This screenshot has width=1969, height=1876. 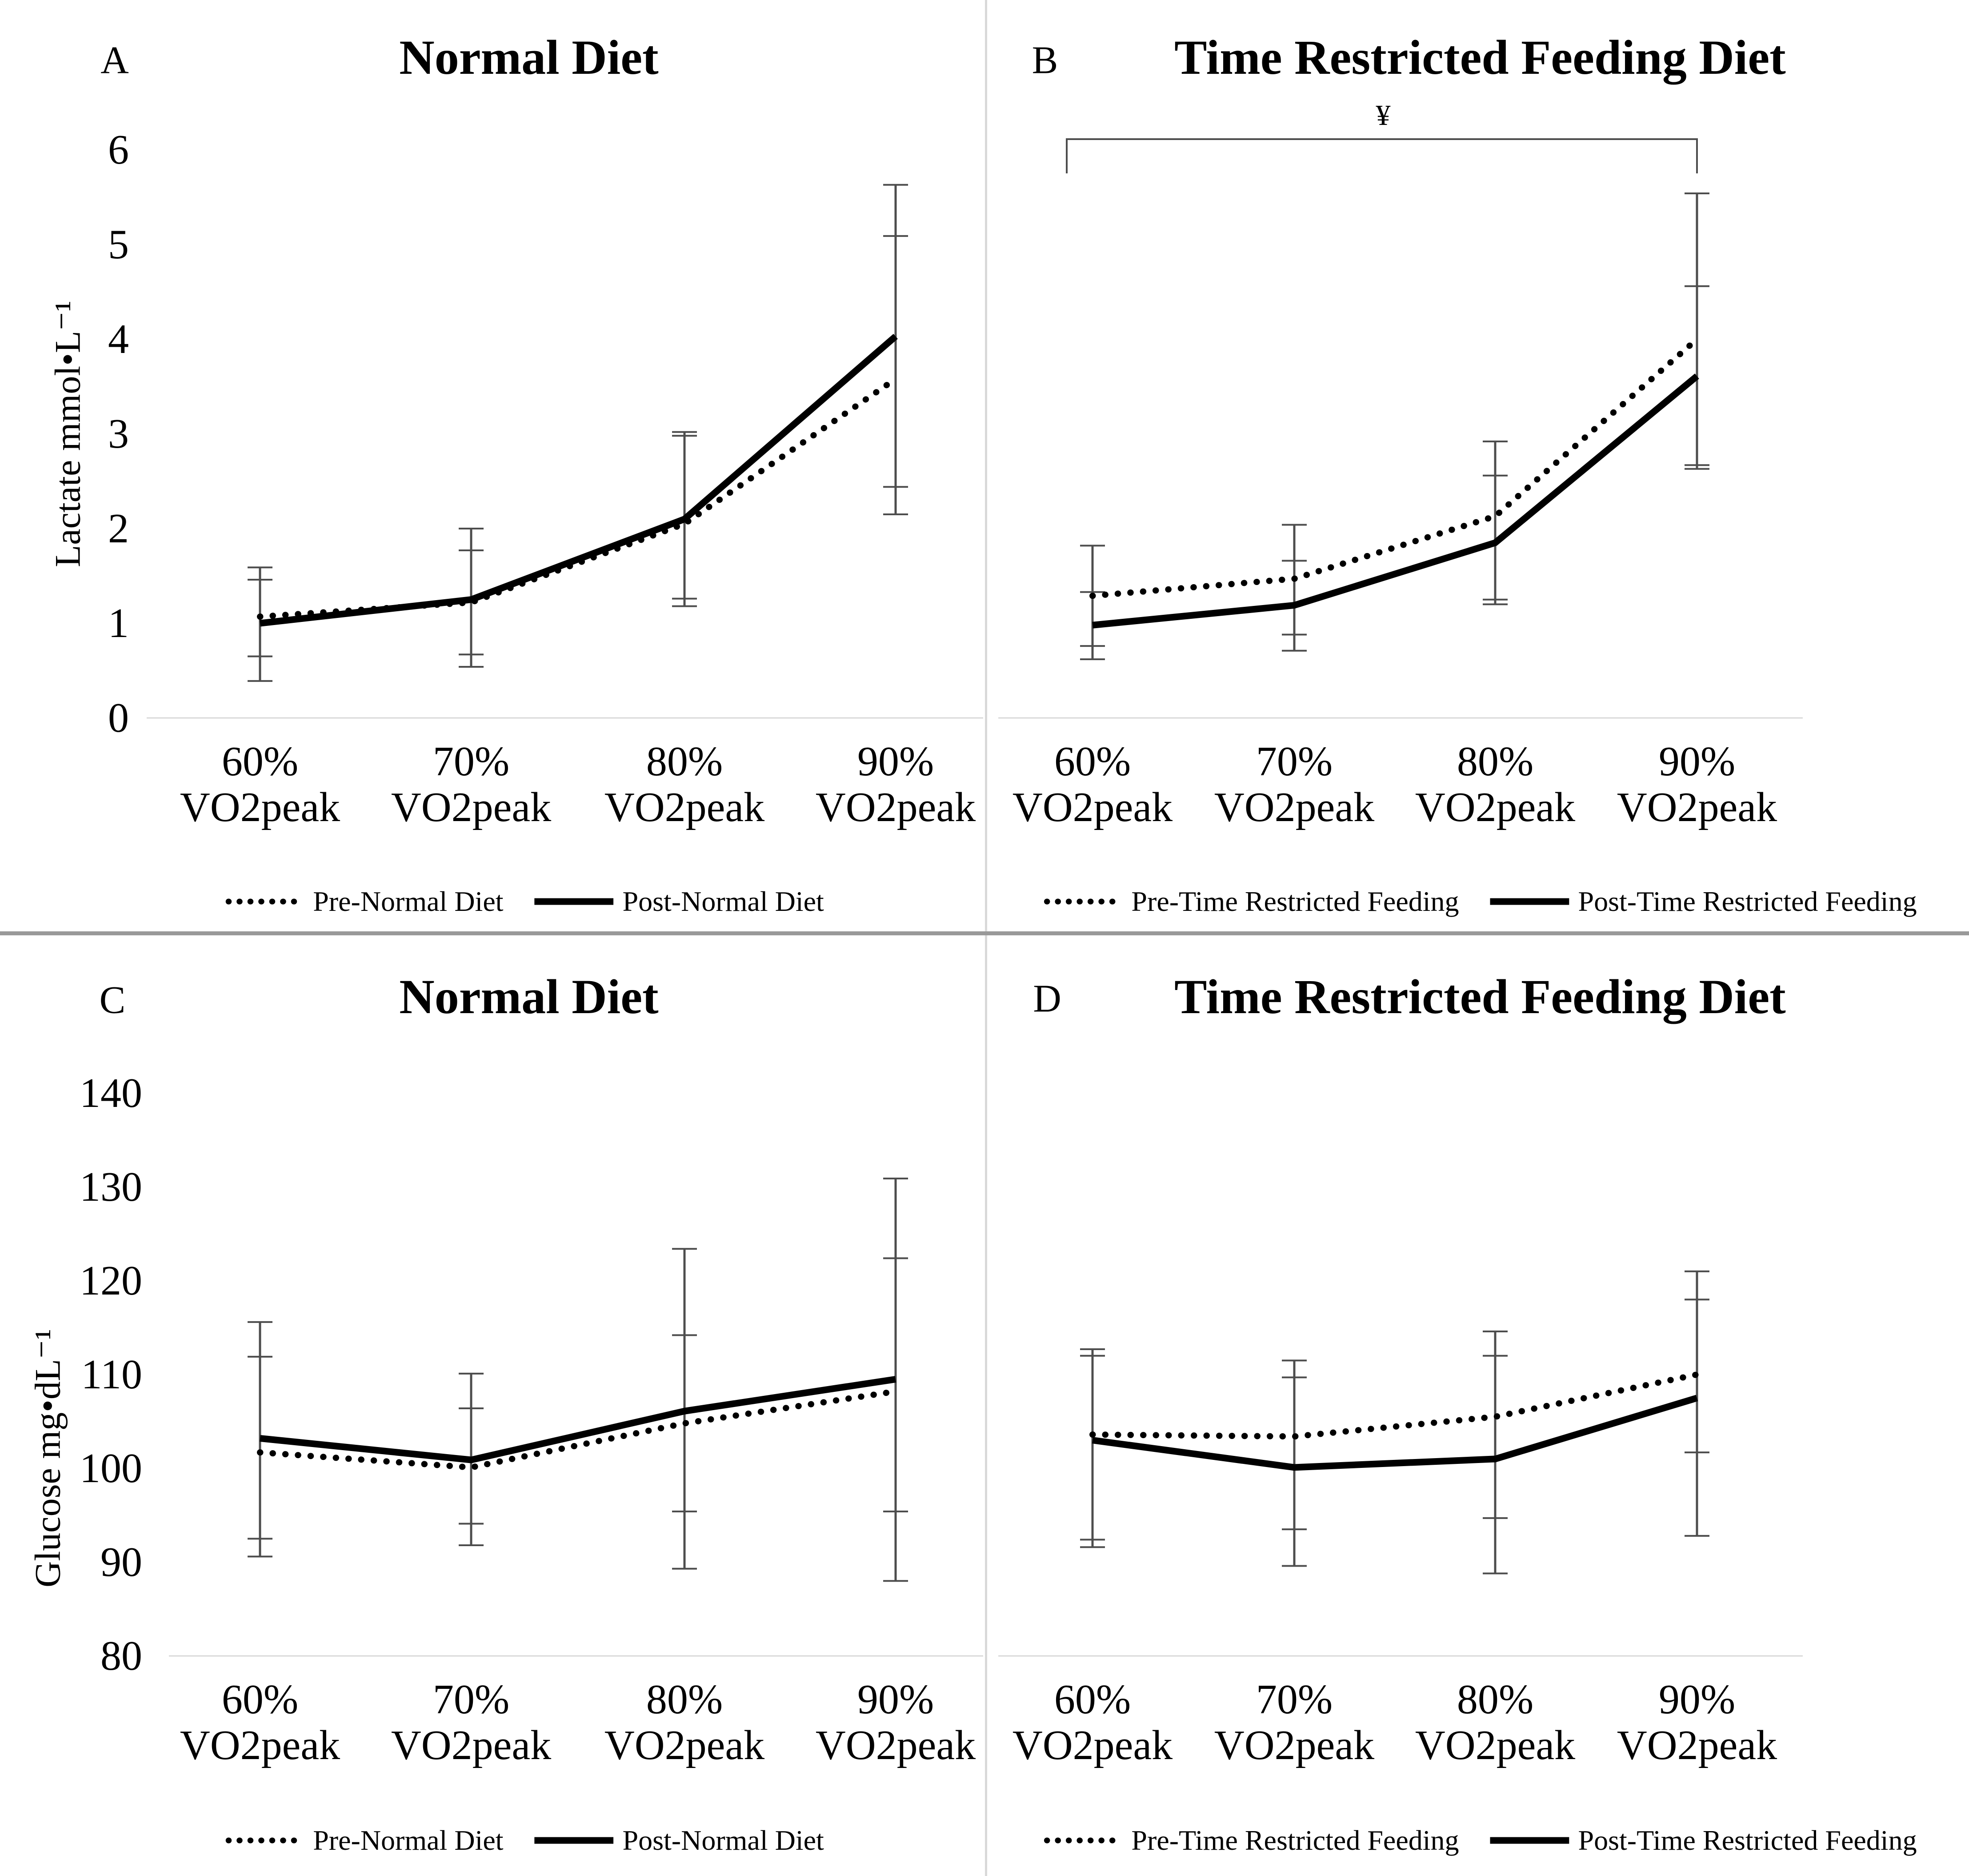 I want to click on y-tick-label: 3, so click(x=118, y=434).